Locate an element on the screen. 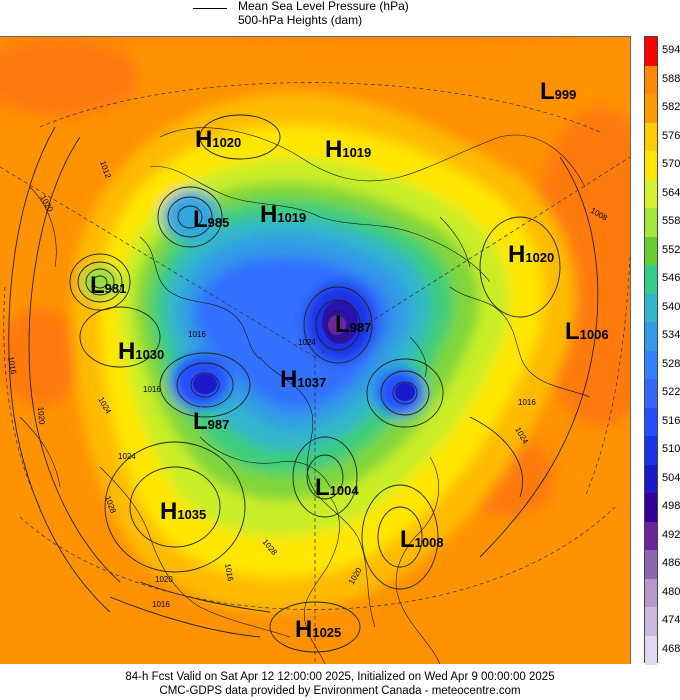  colorbar-level-label: 546 is located at coordinates (671, 278).